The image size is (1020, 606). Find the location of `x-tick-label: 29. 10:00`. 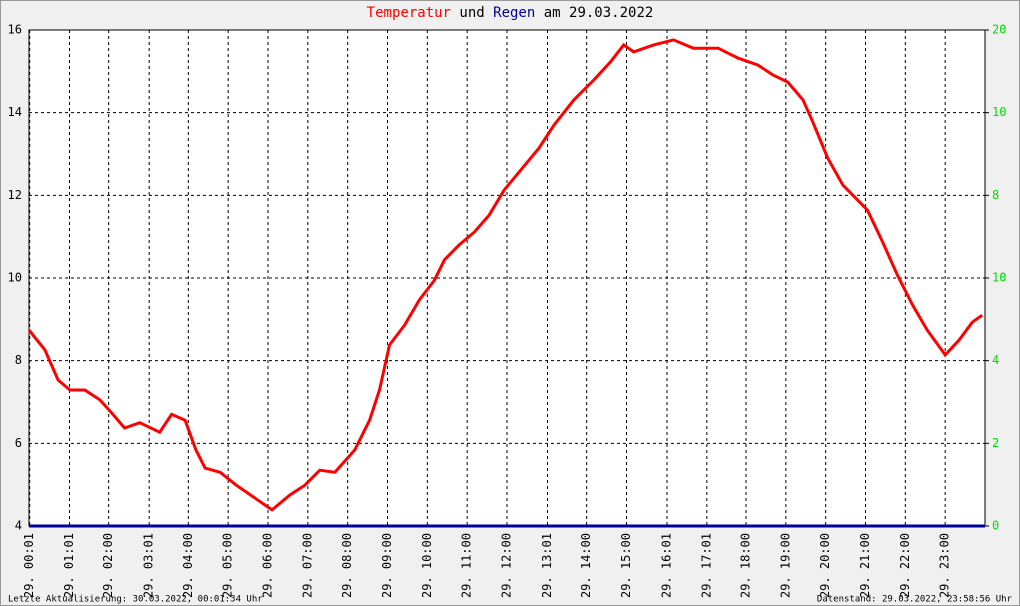

x-tick-label: 29. 10:00 is located at coordinates (427, 565).